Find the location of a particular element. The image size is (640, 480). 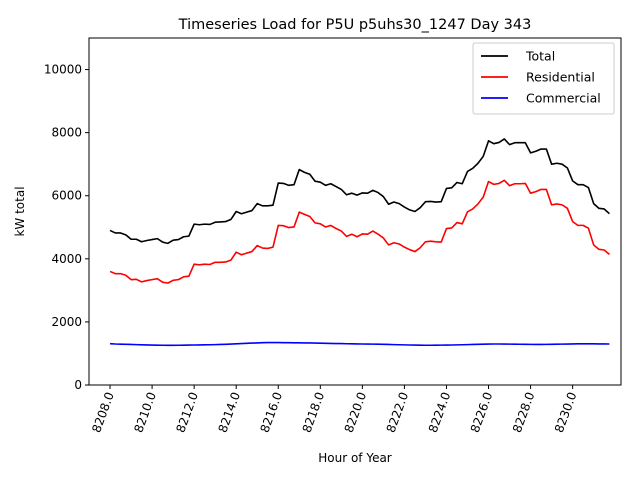

y-axis-label: kW total is located at coordinates (20, 211).